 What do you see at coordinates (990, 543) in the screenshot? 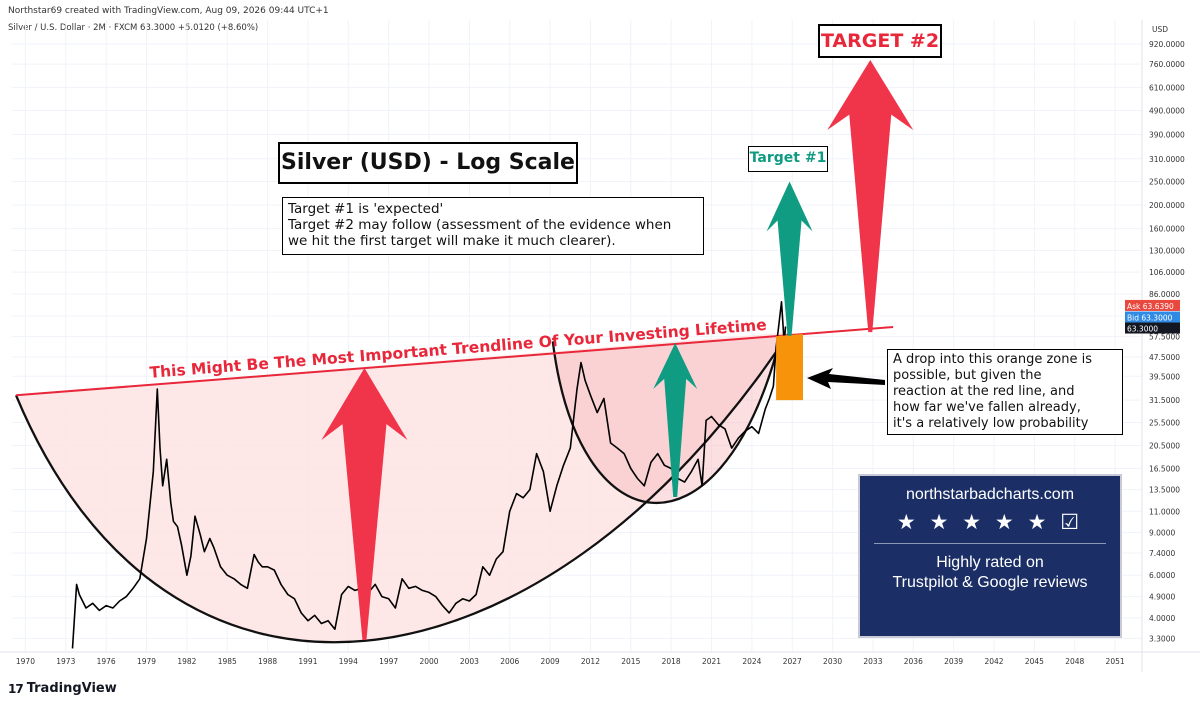
I see `badge-divider` at bounding box center [990, 543].